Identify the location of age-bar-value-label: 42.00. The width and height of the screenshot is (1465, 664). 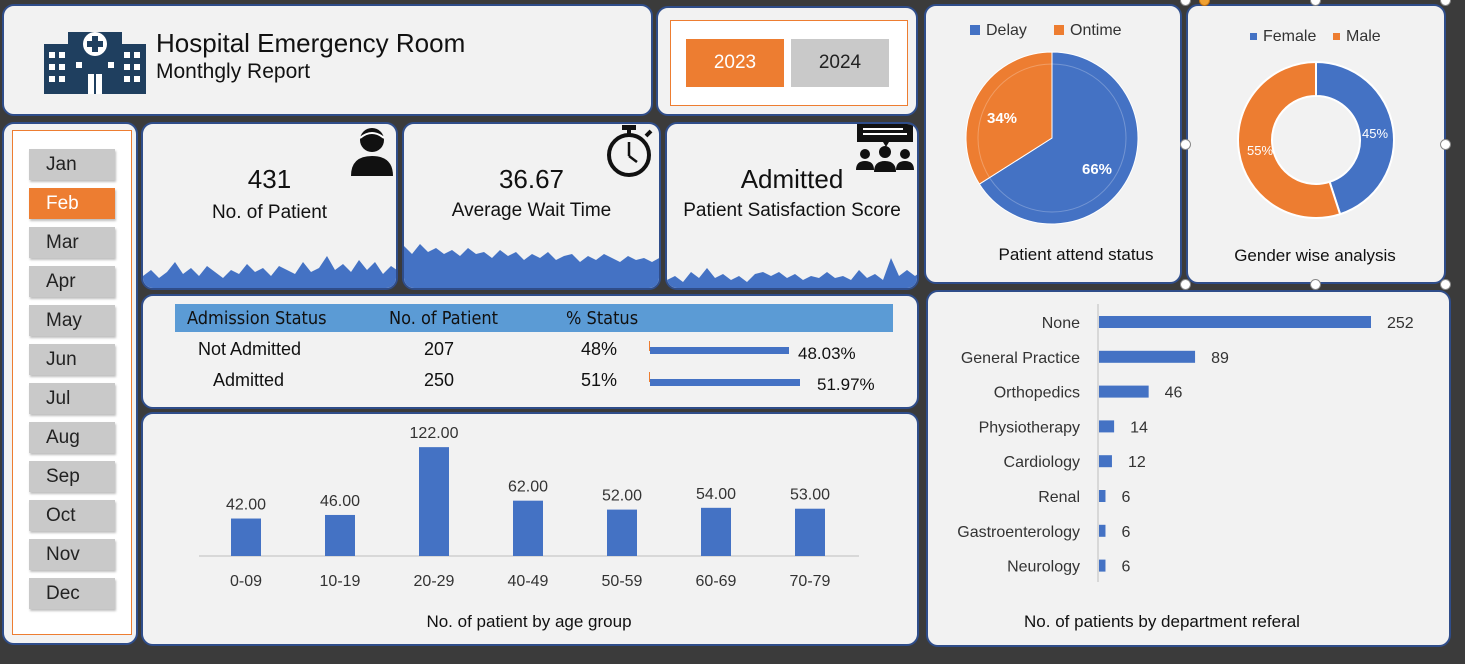
(246, 505).